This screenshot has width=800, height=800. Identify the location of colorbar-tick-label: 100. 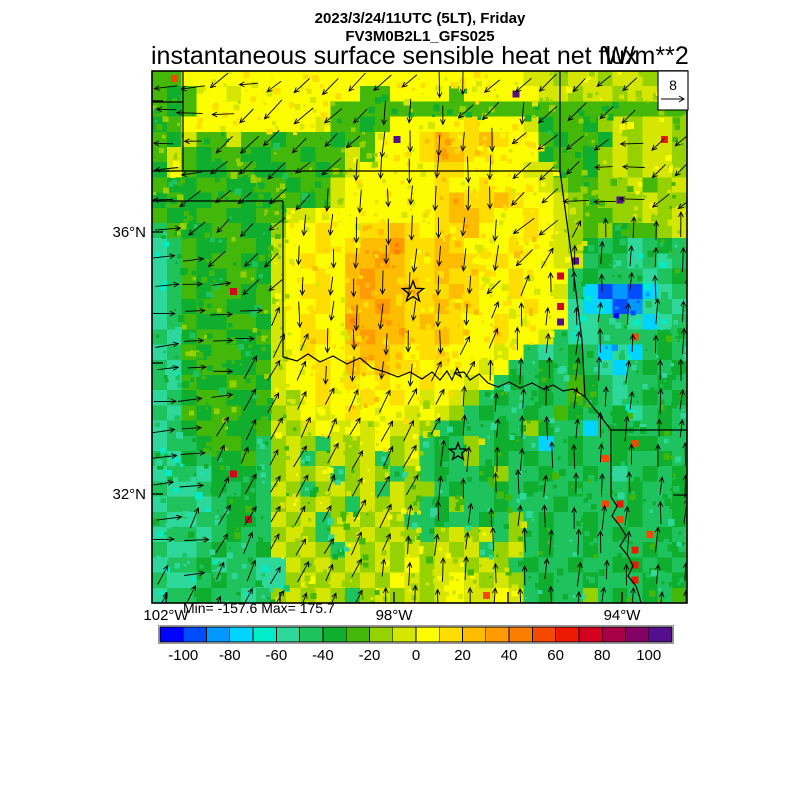
(648, 655).